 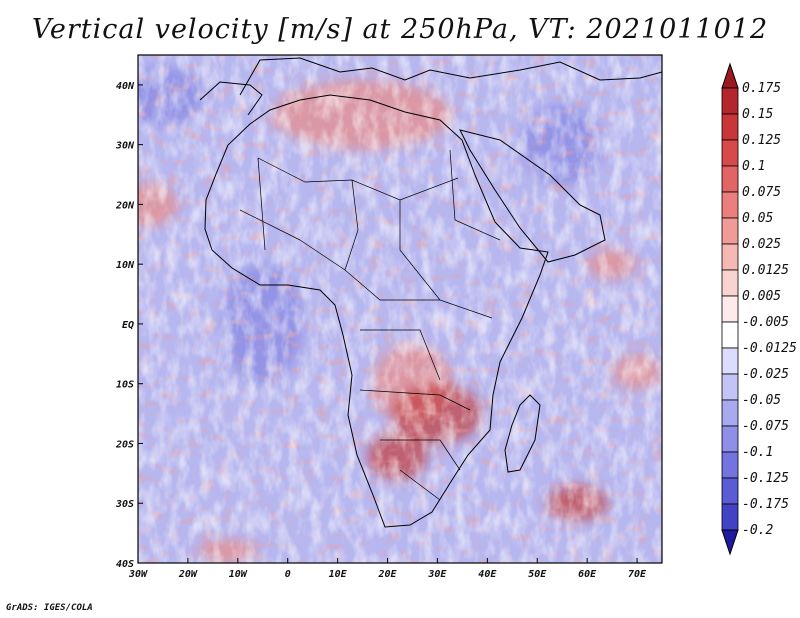 I want to click on lon-tick-label: 40E, so click(x=487, y=574).